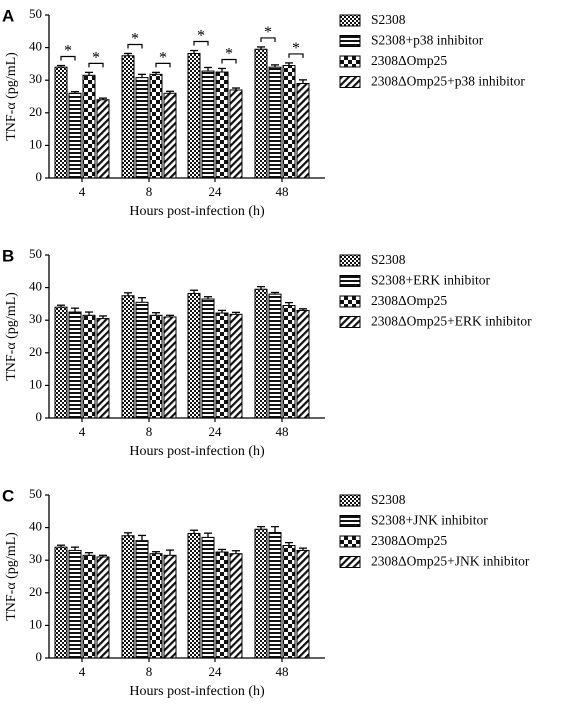 The width and height of the screenshot is (561, 721). Describe the element at coordinates (450, 561) in the screenshot. I see `legend-label: 2308ΔOmp25+JNK inhibitor` at that location.